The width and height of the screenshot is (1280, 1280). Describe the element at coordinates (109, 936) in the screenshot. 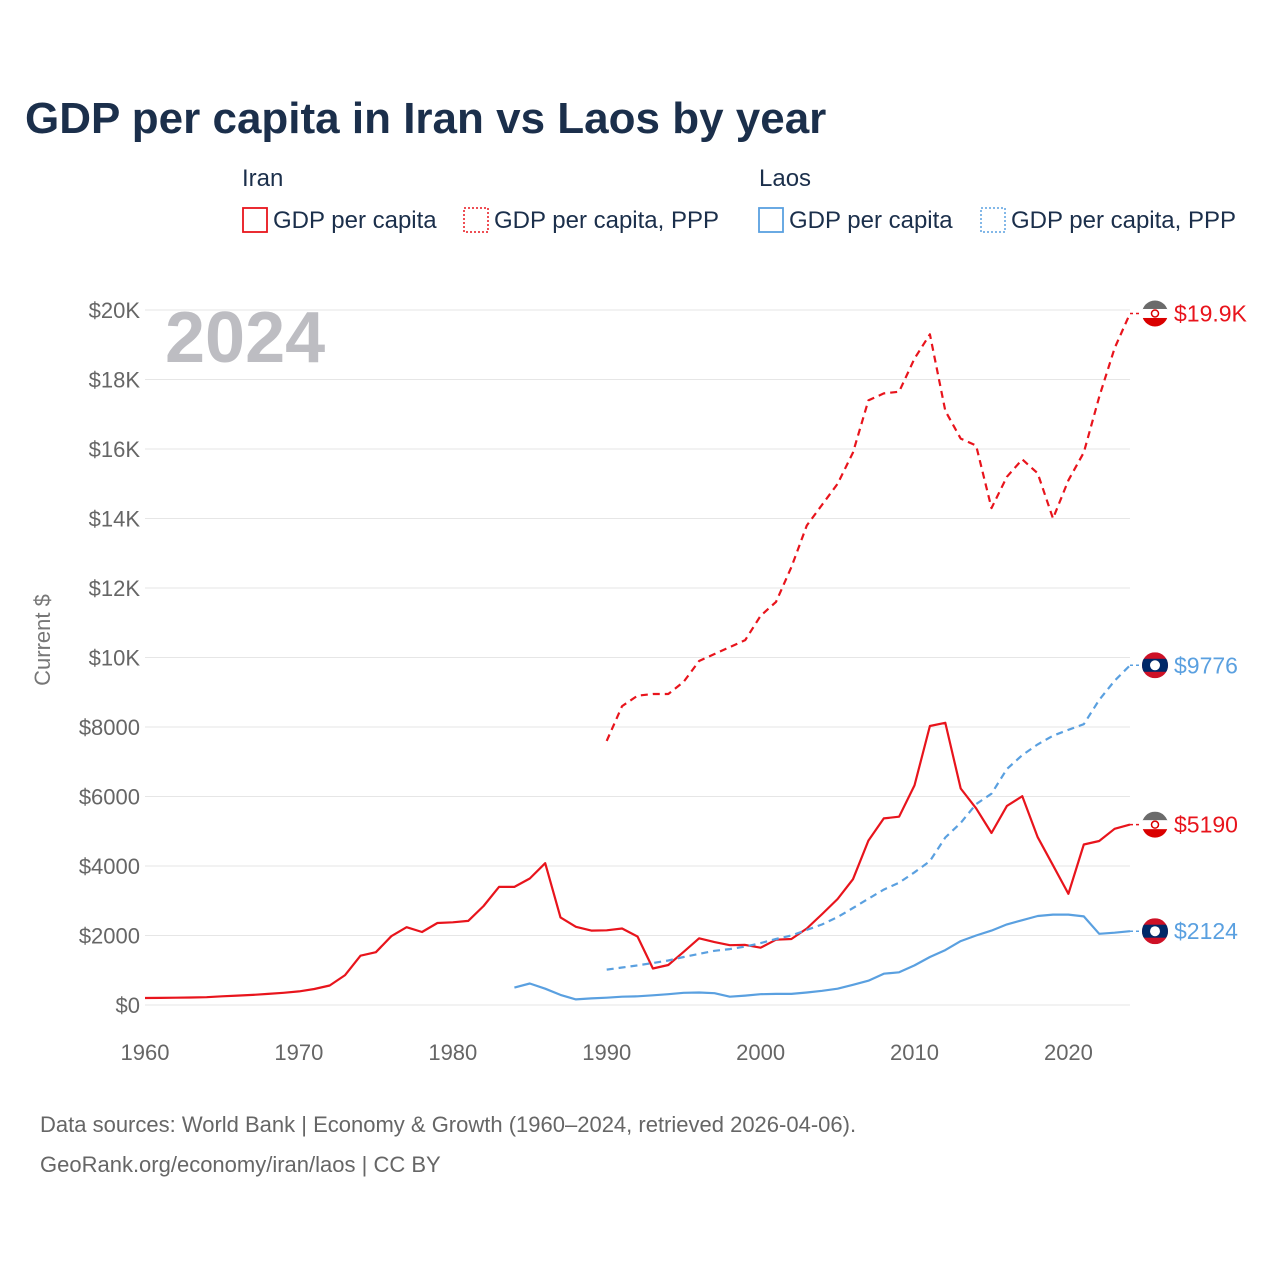

I see `y-tick-label-1: $2000` at that location.